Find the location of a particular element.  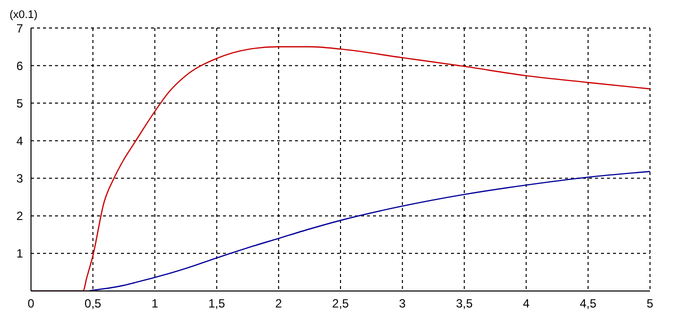

y-tick-label: 5 is located at coordinates (20, 103).